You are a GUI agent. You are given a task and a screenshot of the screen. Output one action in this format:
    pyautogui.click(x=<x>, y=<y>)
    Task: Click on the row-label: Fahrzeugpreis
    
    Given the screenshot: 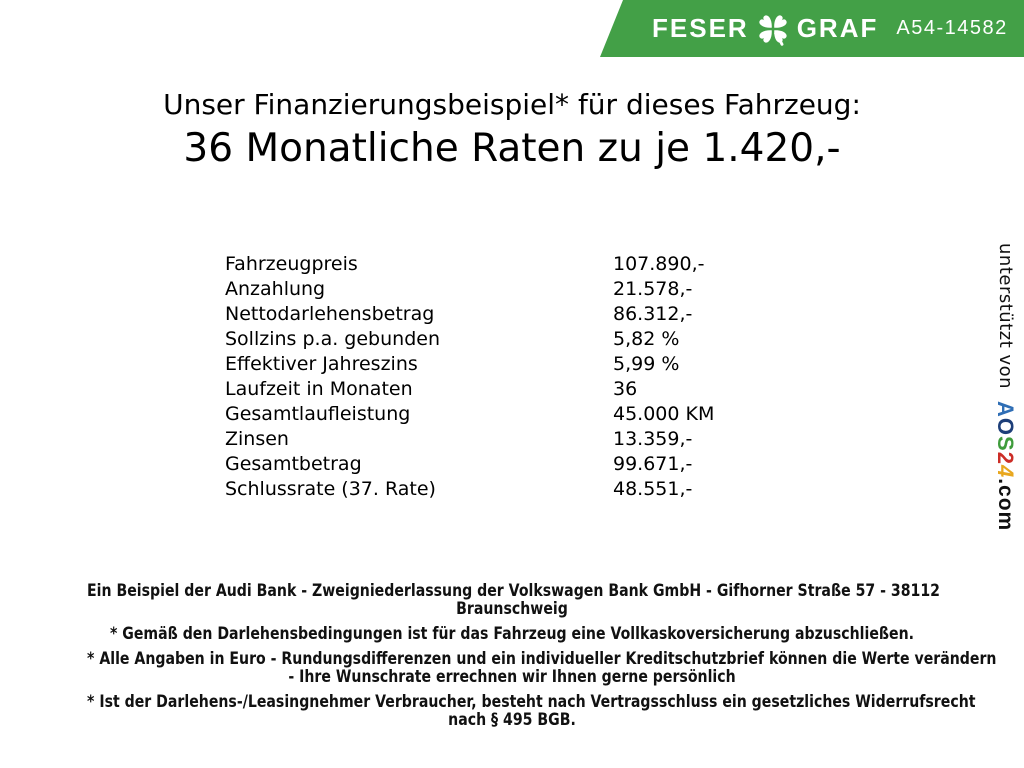 What is the action you would take?
    pyautogui.click(x=291, y=264)
    